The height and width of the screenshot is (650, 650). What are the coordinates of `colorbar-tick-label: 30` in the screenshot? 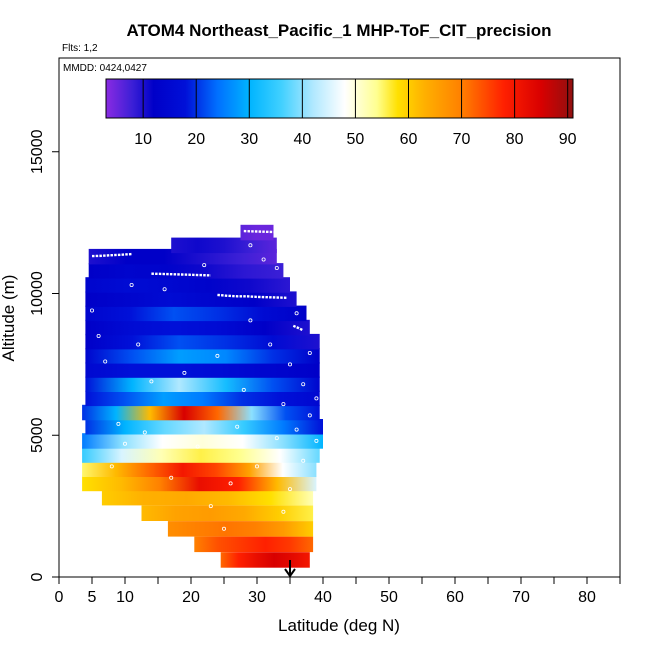 It's located at (249, 139).